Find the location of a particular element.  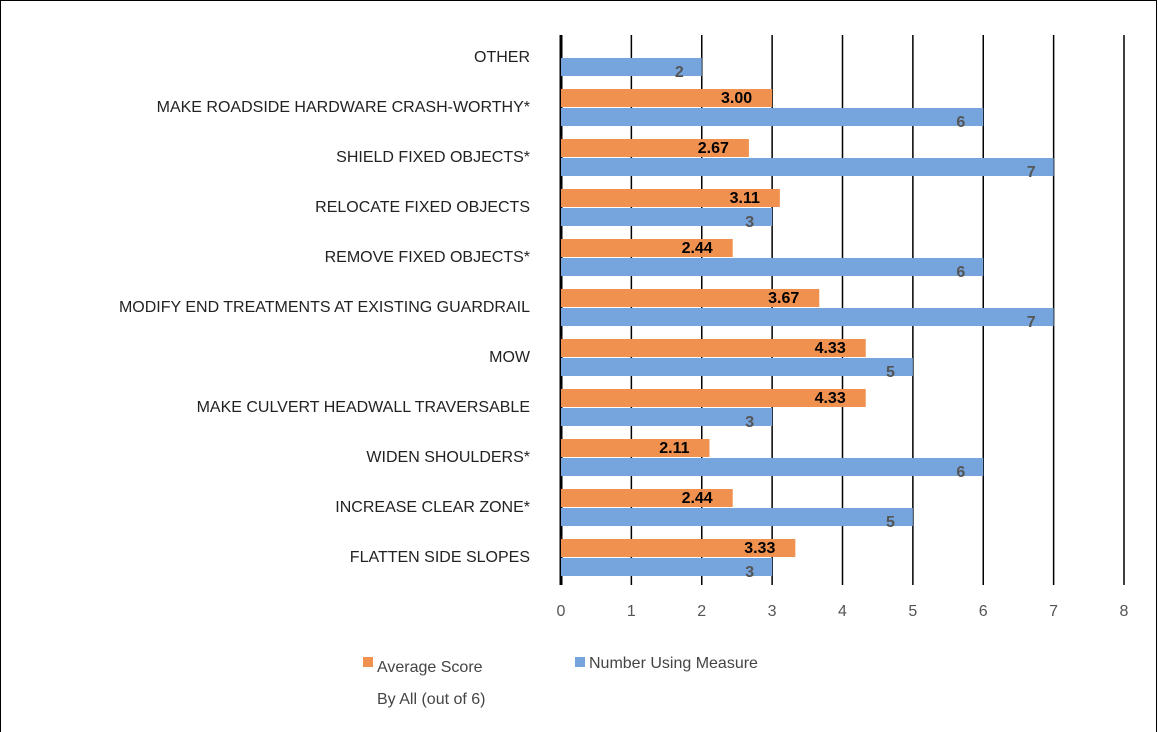

x-tick-label: 3 is located at coordinates (772, 611).